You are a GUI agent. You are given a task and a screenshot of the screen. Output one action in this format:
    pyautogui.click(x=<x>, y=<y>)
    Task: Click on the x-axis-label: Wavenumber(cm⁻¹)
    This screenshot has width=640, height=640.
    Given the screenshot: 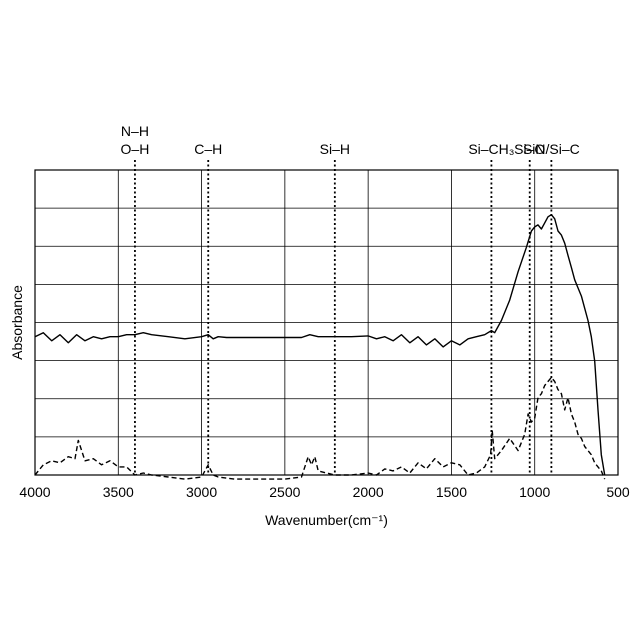 What is the action you would take?
    pyautogui.click(x=326, y=520)
    